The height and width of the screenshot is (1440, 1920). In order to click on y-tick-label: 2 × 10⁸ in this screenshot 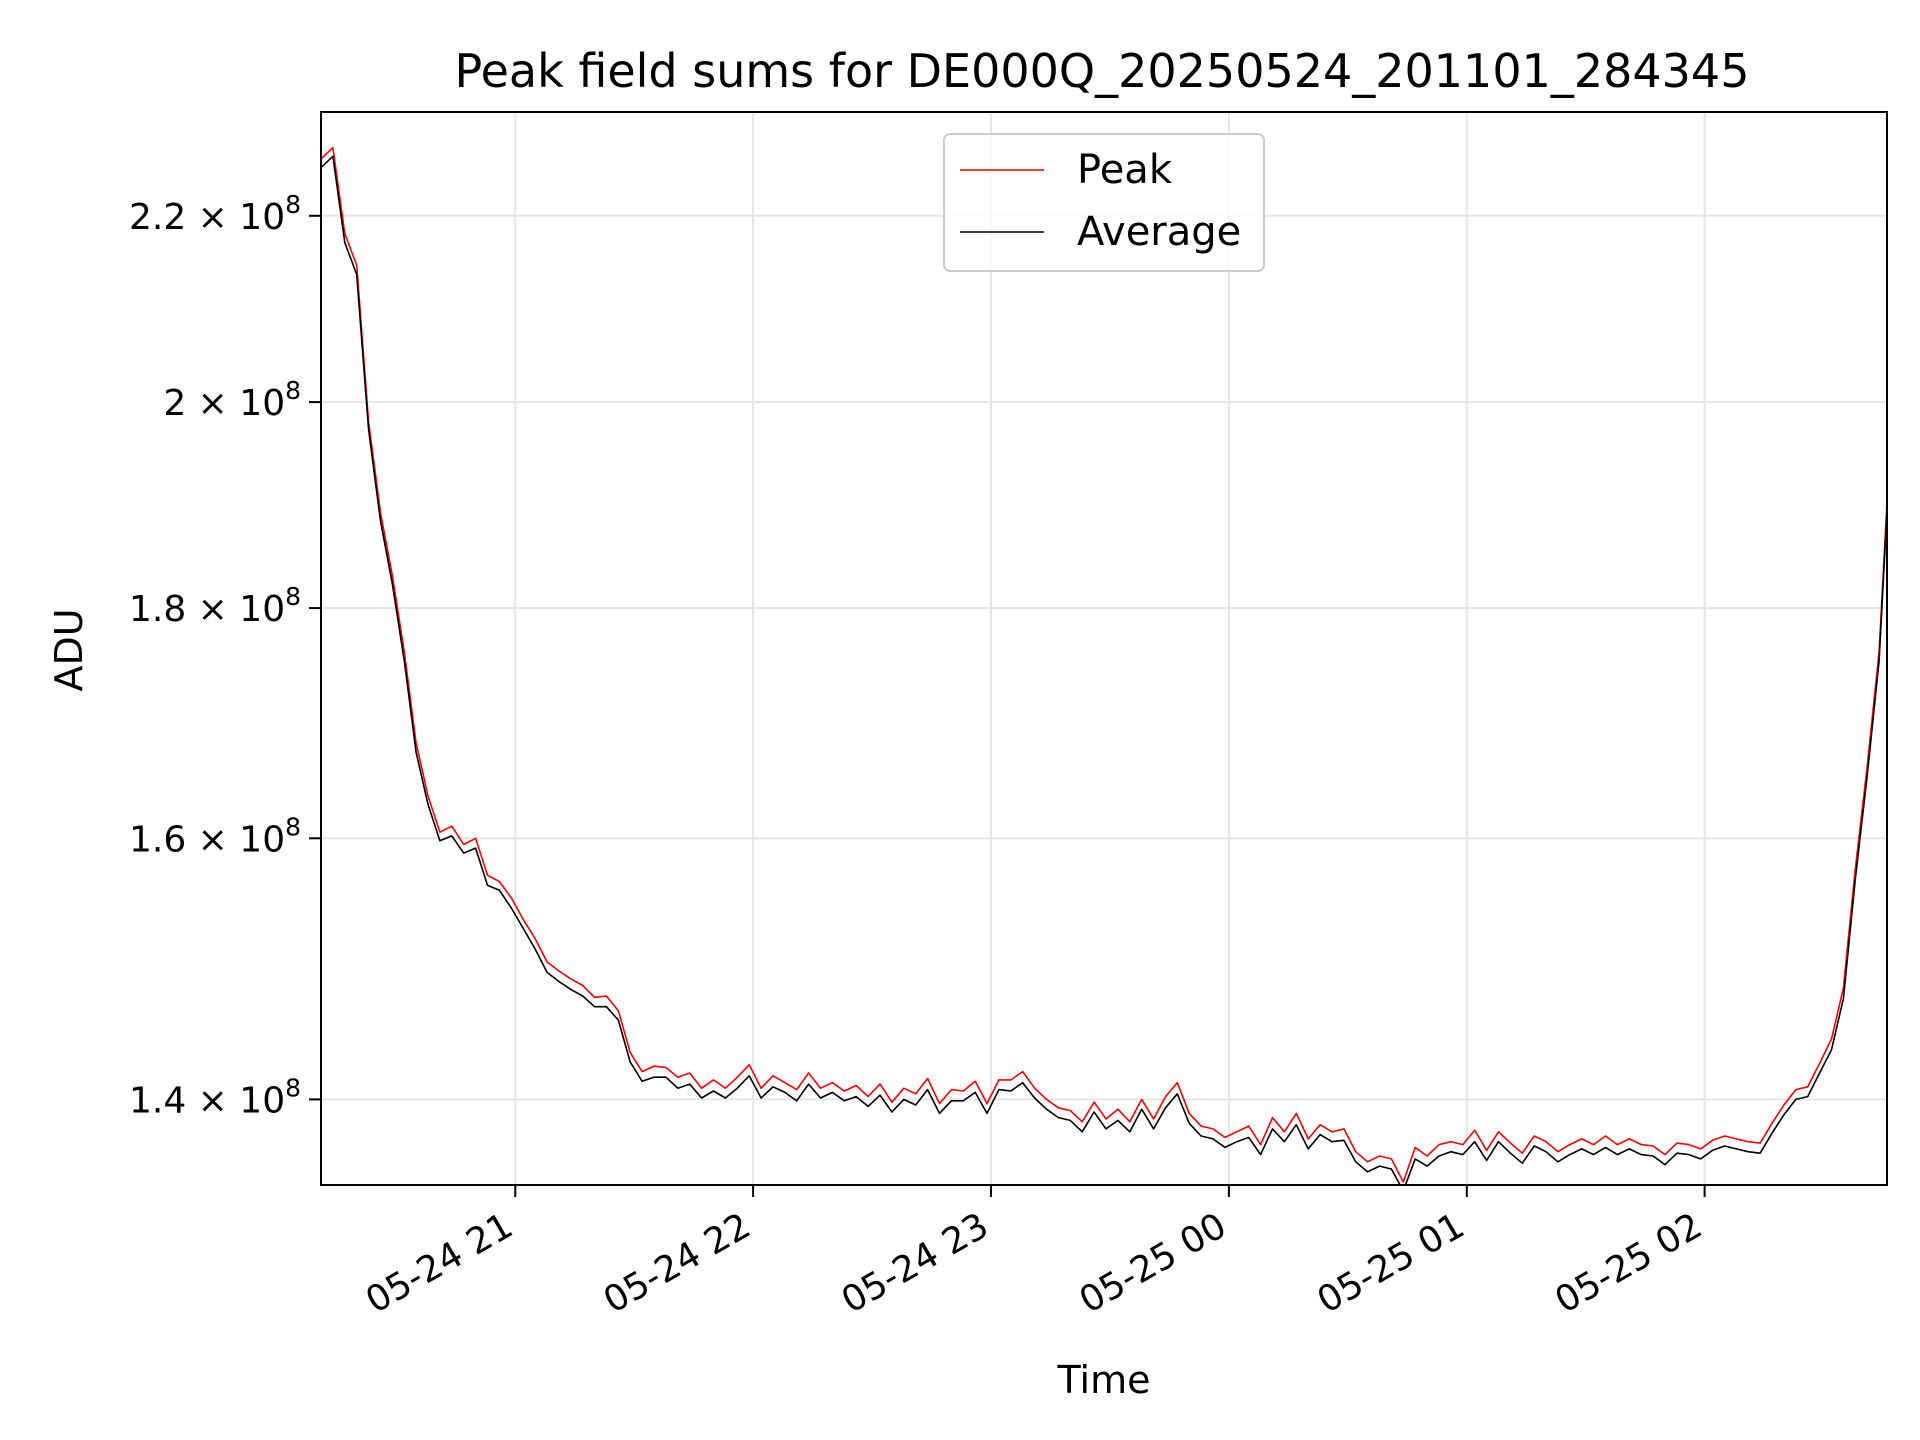, I will do `click(232, 400)`.